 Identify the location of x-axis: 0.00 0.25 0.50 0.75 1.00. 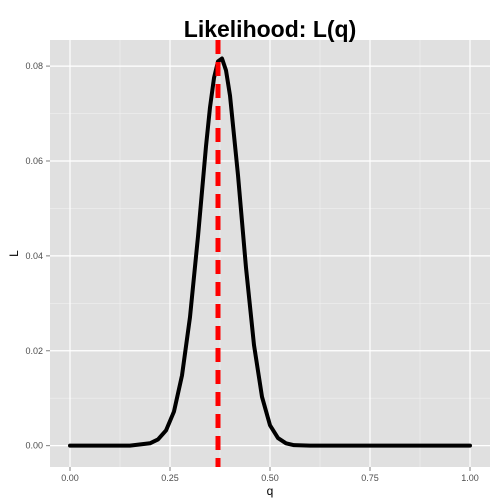
(270, 475).